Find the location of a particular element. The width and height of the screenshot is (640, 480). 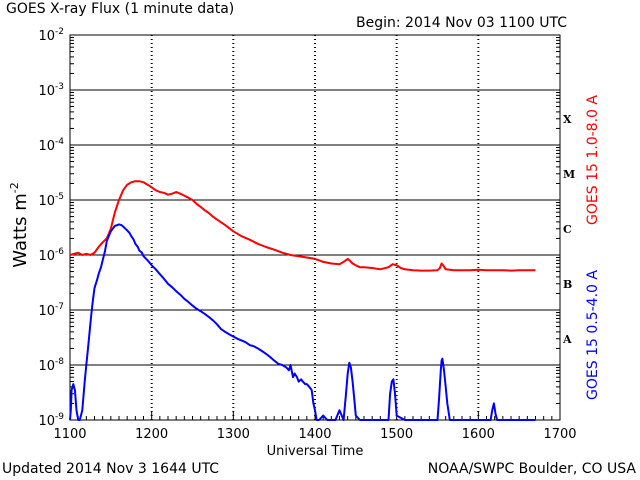

long-channel-series-line is located at coordinates (302, 226).